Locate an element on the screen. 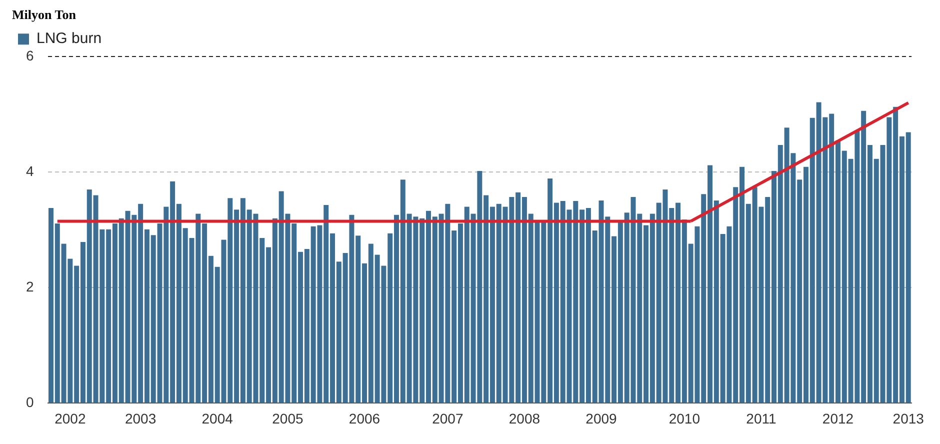 This screenshot has width=940, height=444. y-tick-label: 6 is located at coordinates (30, 55).